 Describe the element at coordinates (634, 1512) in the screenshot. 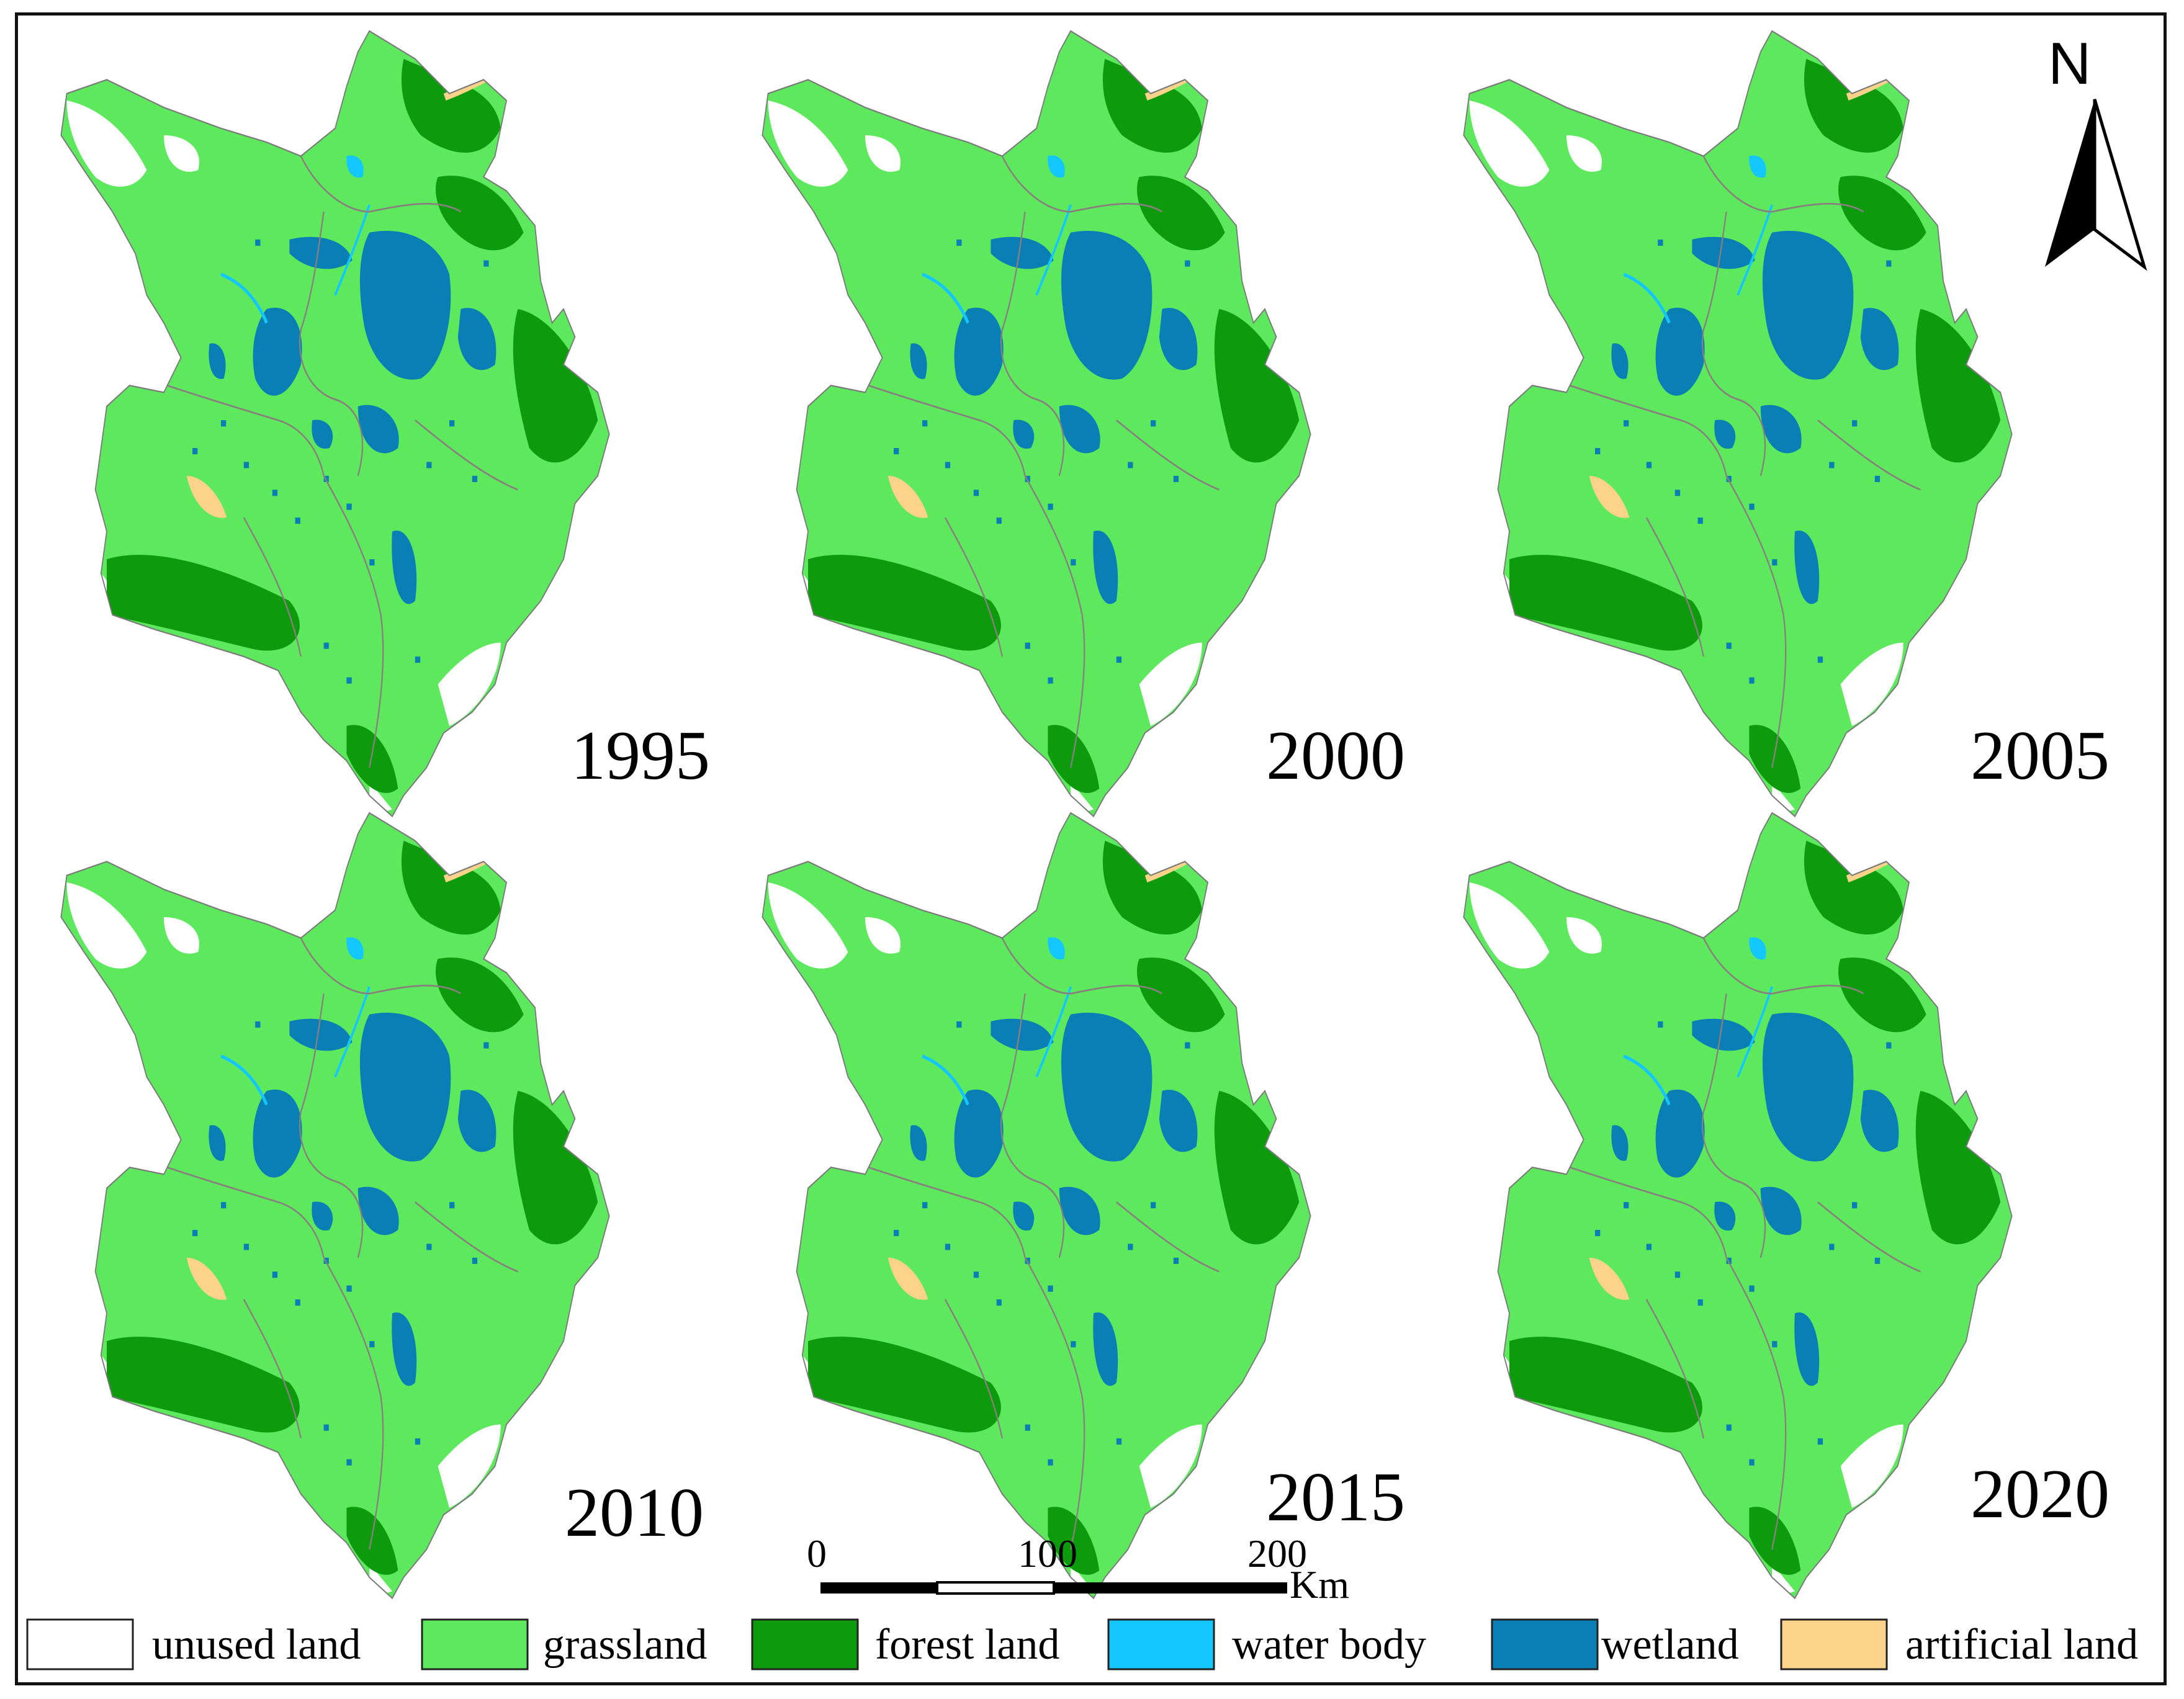

I see `year-label-2010: 2010` at that location.